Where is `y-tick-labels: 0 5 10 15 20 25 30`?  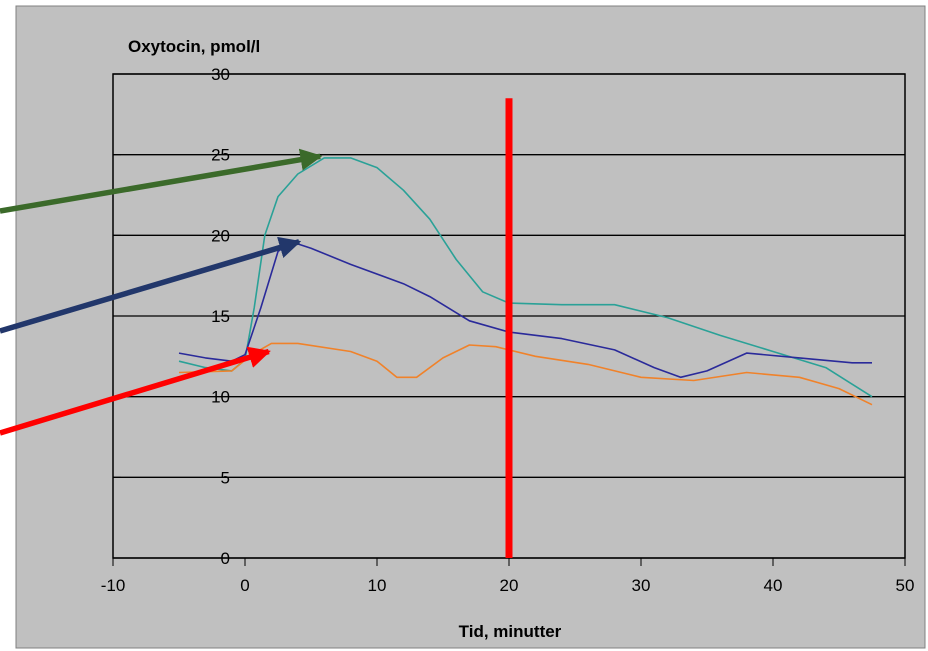
y-tick-labels: 0 5 10 15 20 25 30 is located at coordinates (220, 316).